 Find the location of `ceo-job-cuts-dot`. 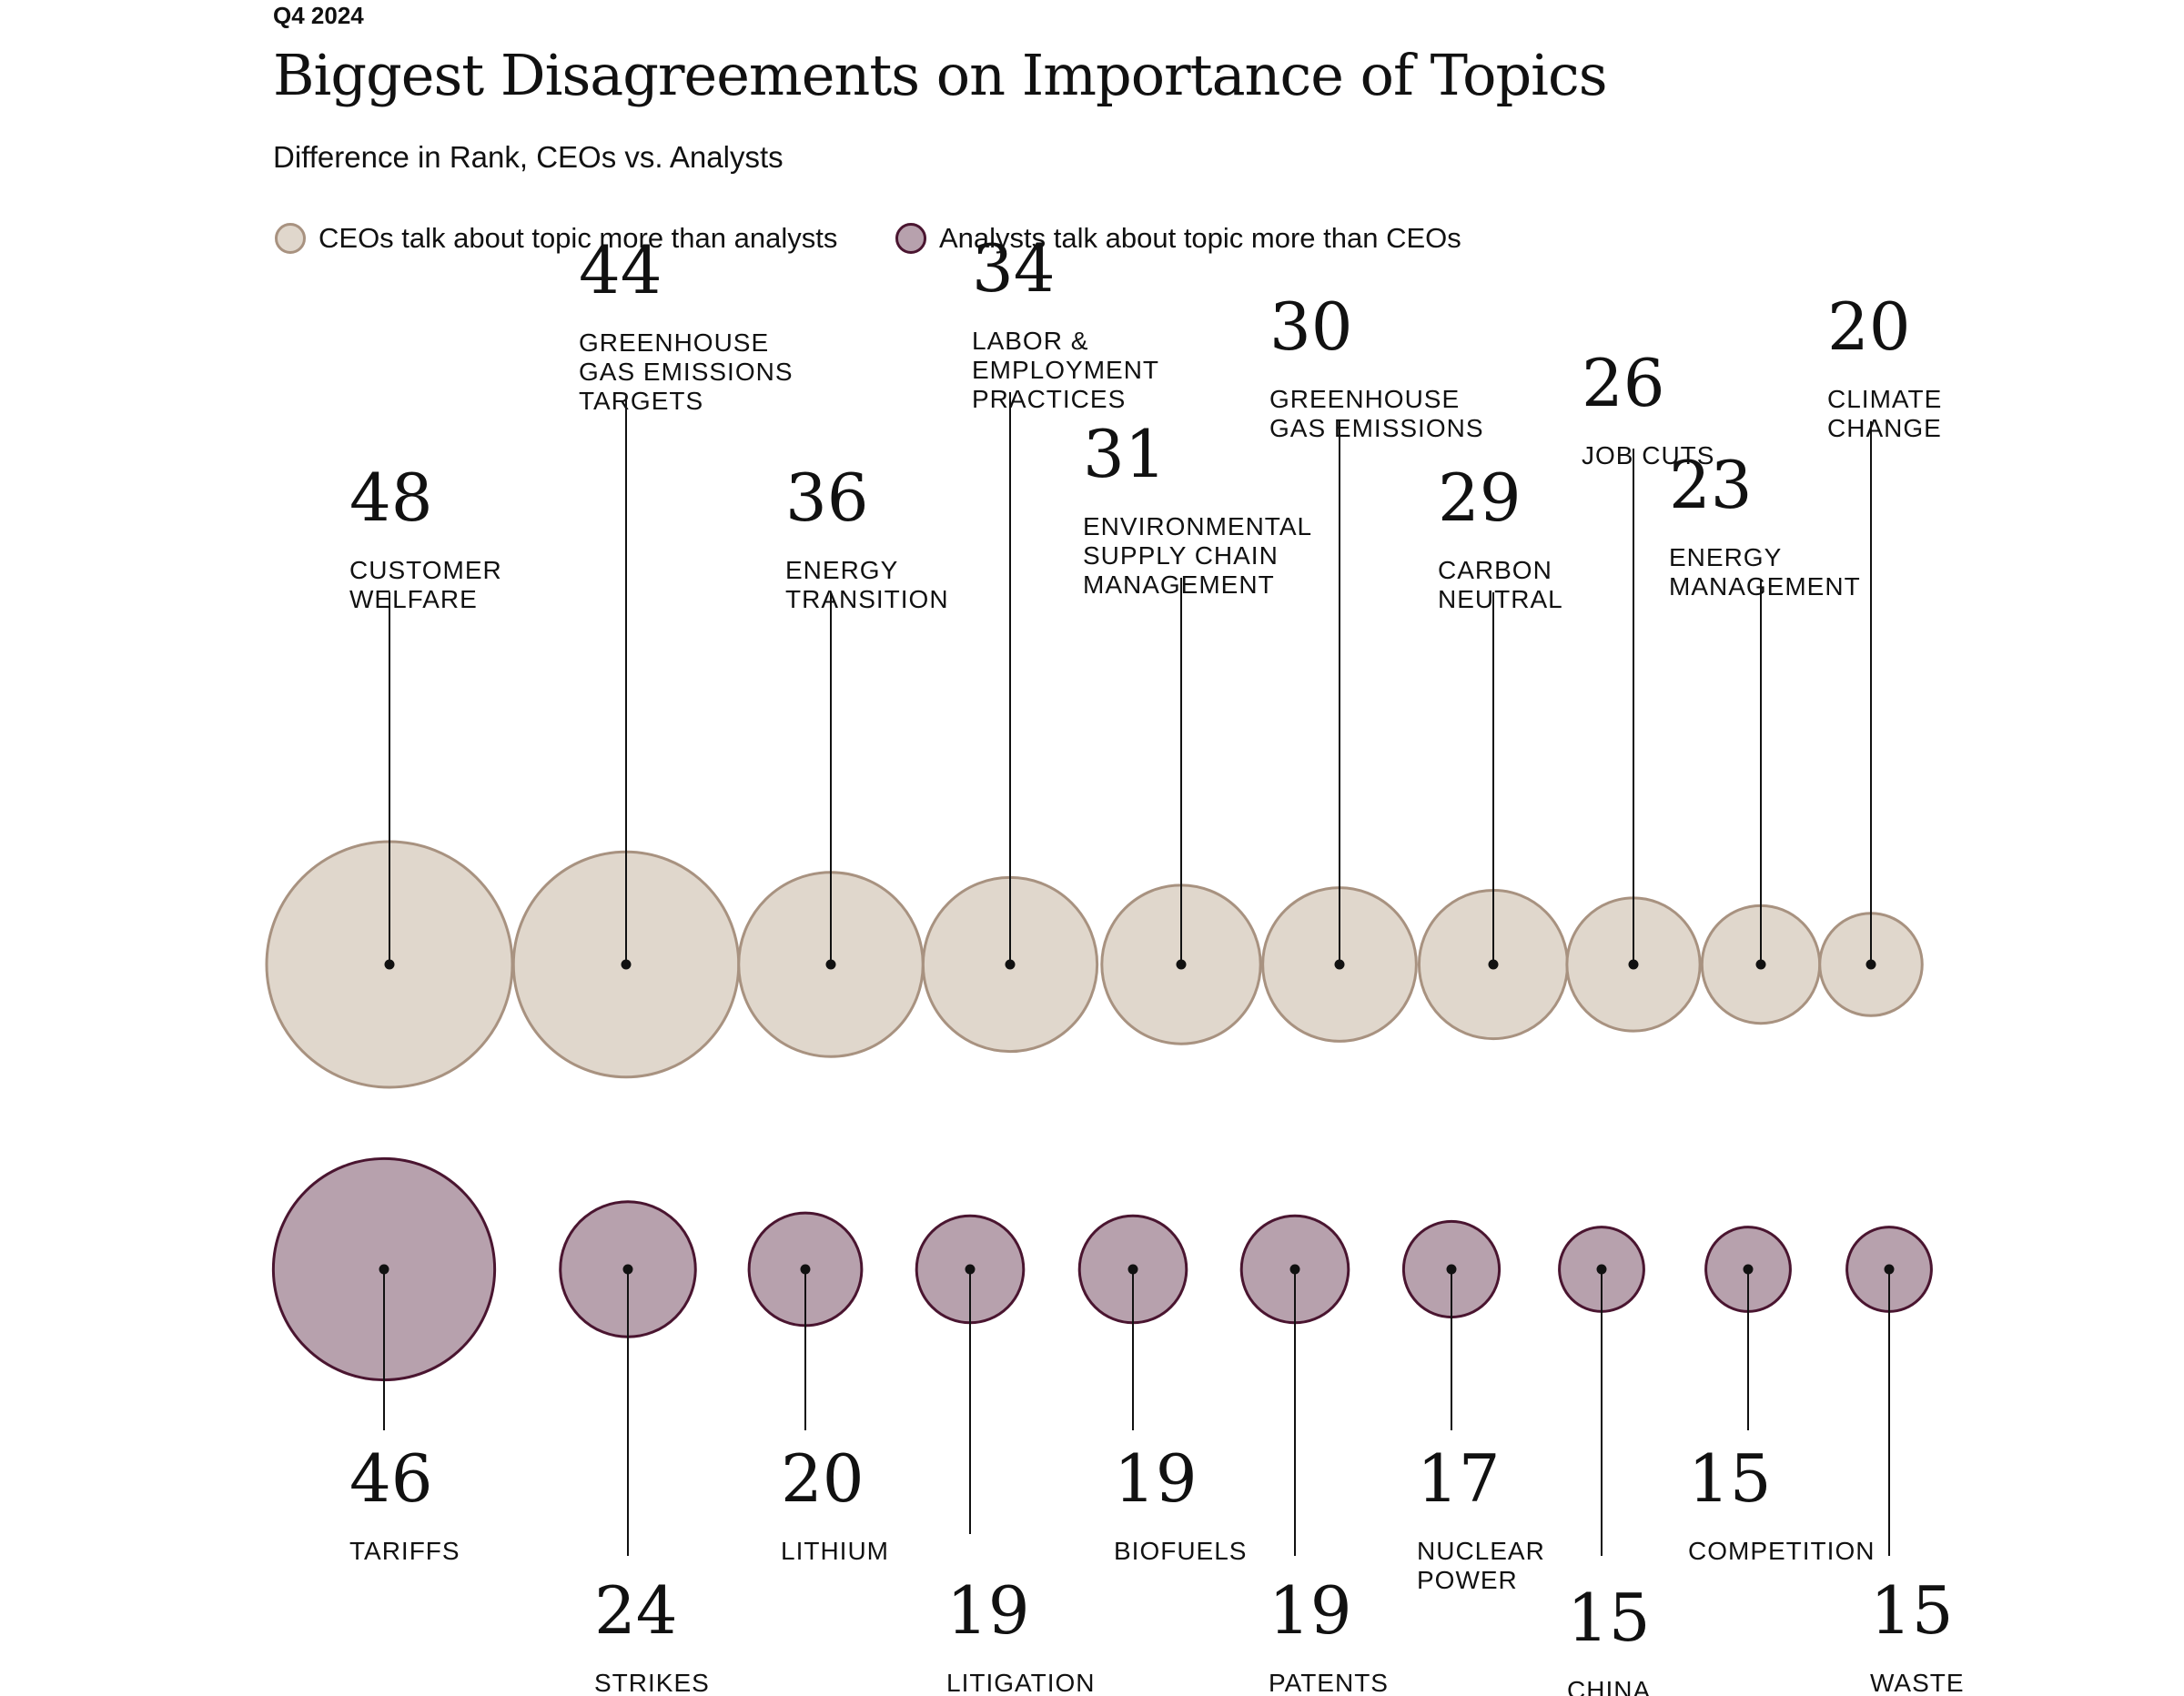

ceo-job-cuts-dot is located at coordinates (1634, 965).